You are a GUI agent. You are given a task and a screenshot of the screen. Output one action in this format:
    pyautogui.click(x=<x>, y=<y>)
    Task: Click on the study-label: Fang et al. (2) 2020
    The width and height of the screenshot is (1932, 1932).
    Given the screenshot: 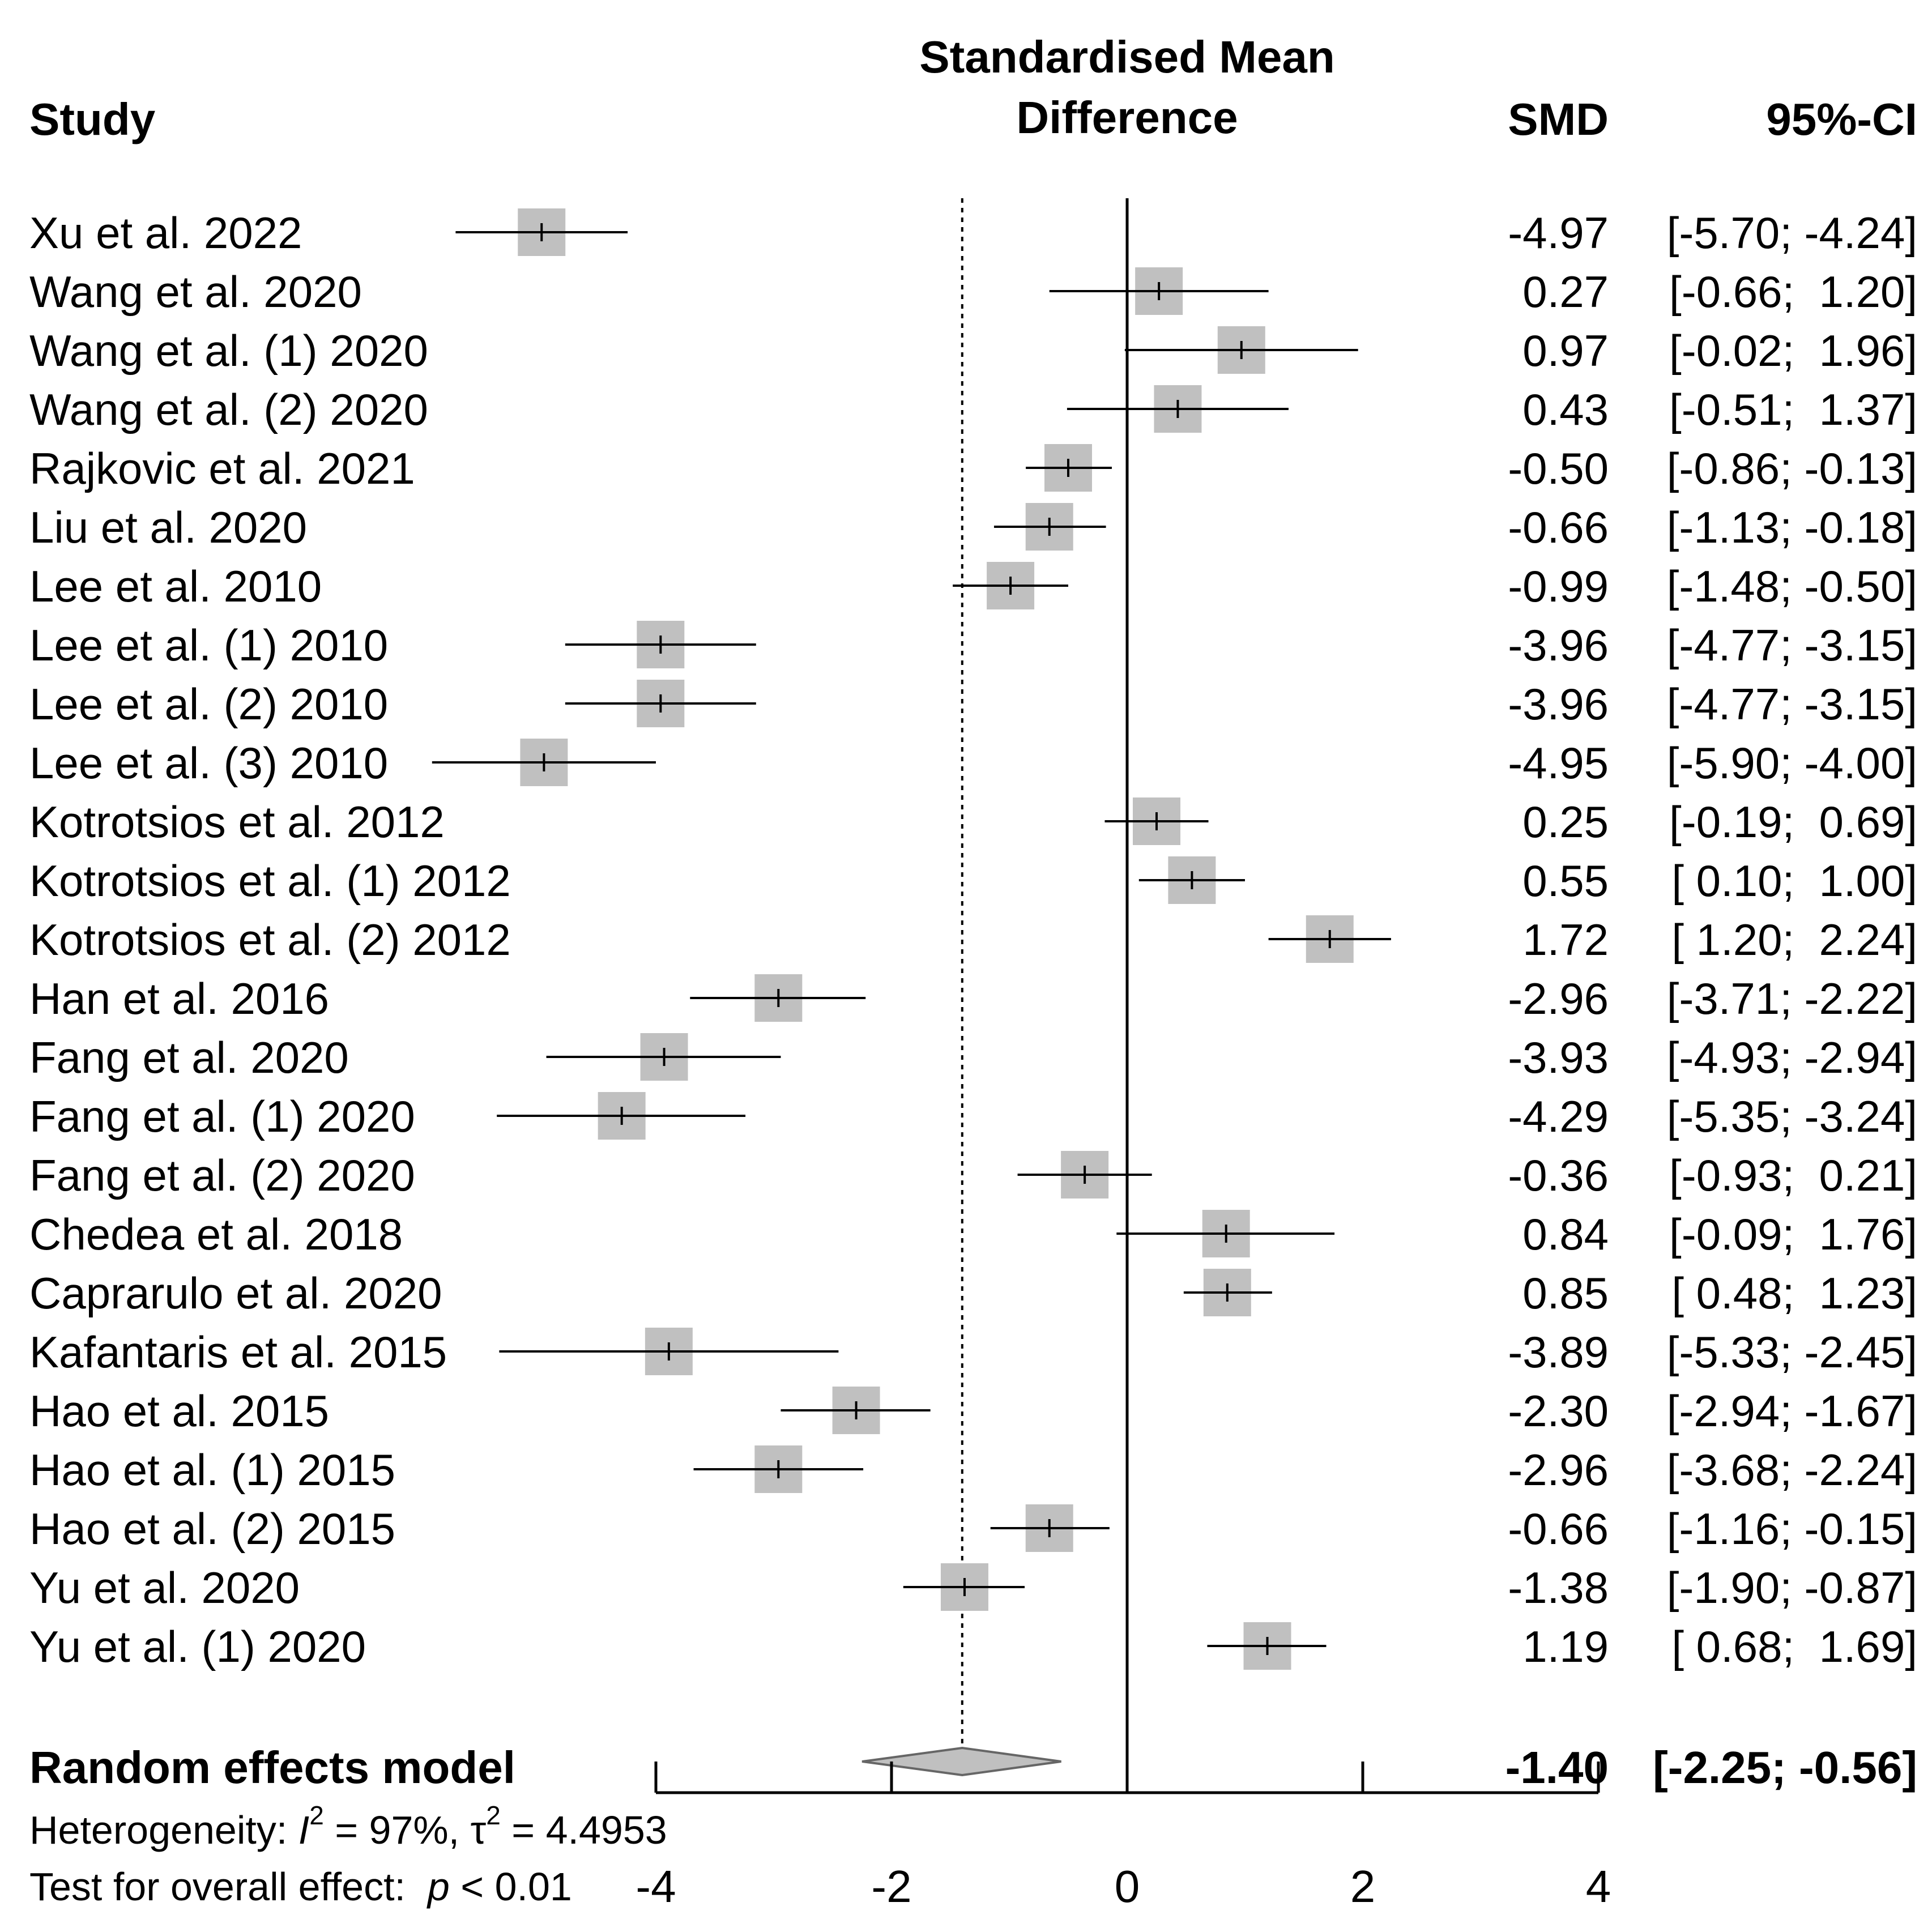 What is the action you would take?
    pyautogui.click(x=222, y=1175)
    